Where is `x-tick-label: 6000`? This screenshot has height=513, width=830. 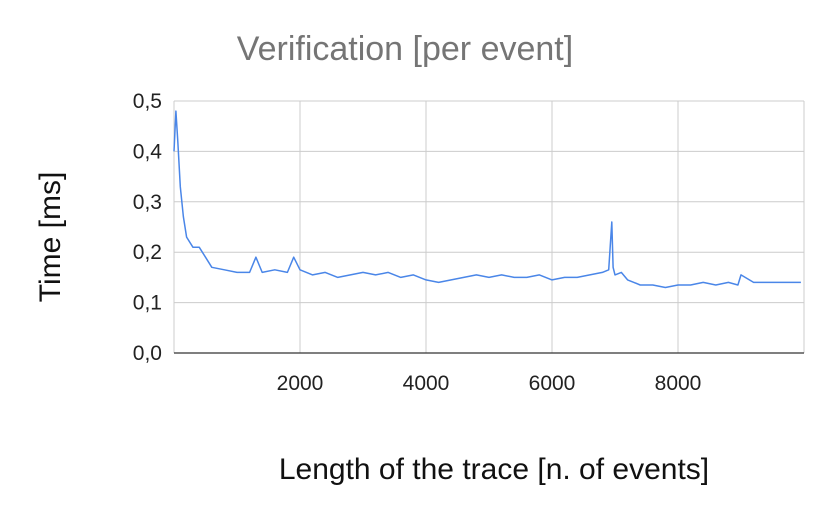 x-tick-label: 6000 is located at coordinates (552, 383).